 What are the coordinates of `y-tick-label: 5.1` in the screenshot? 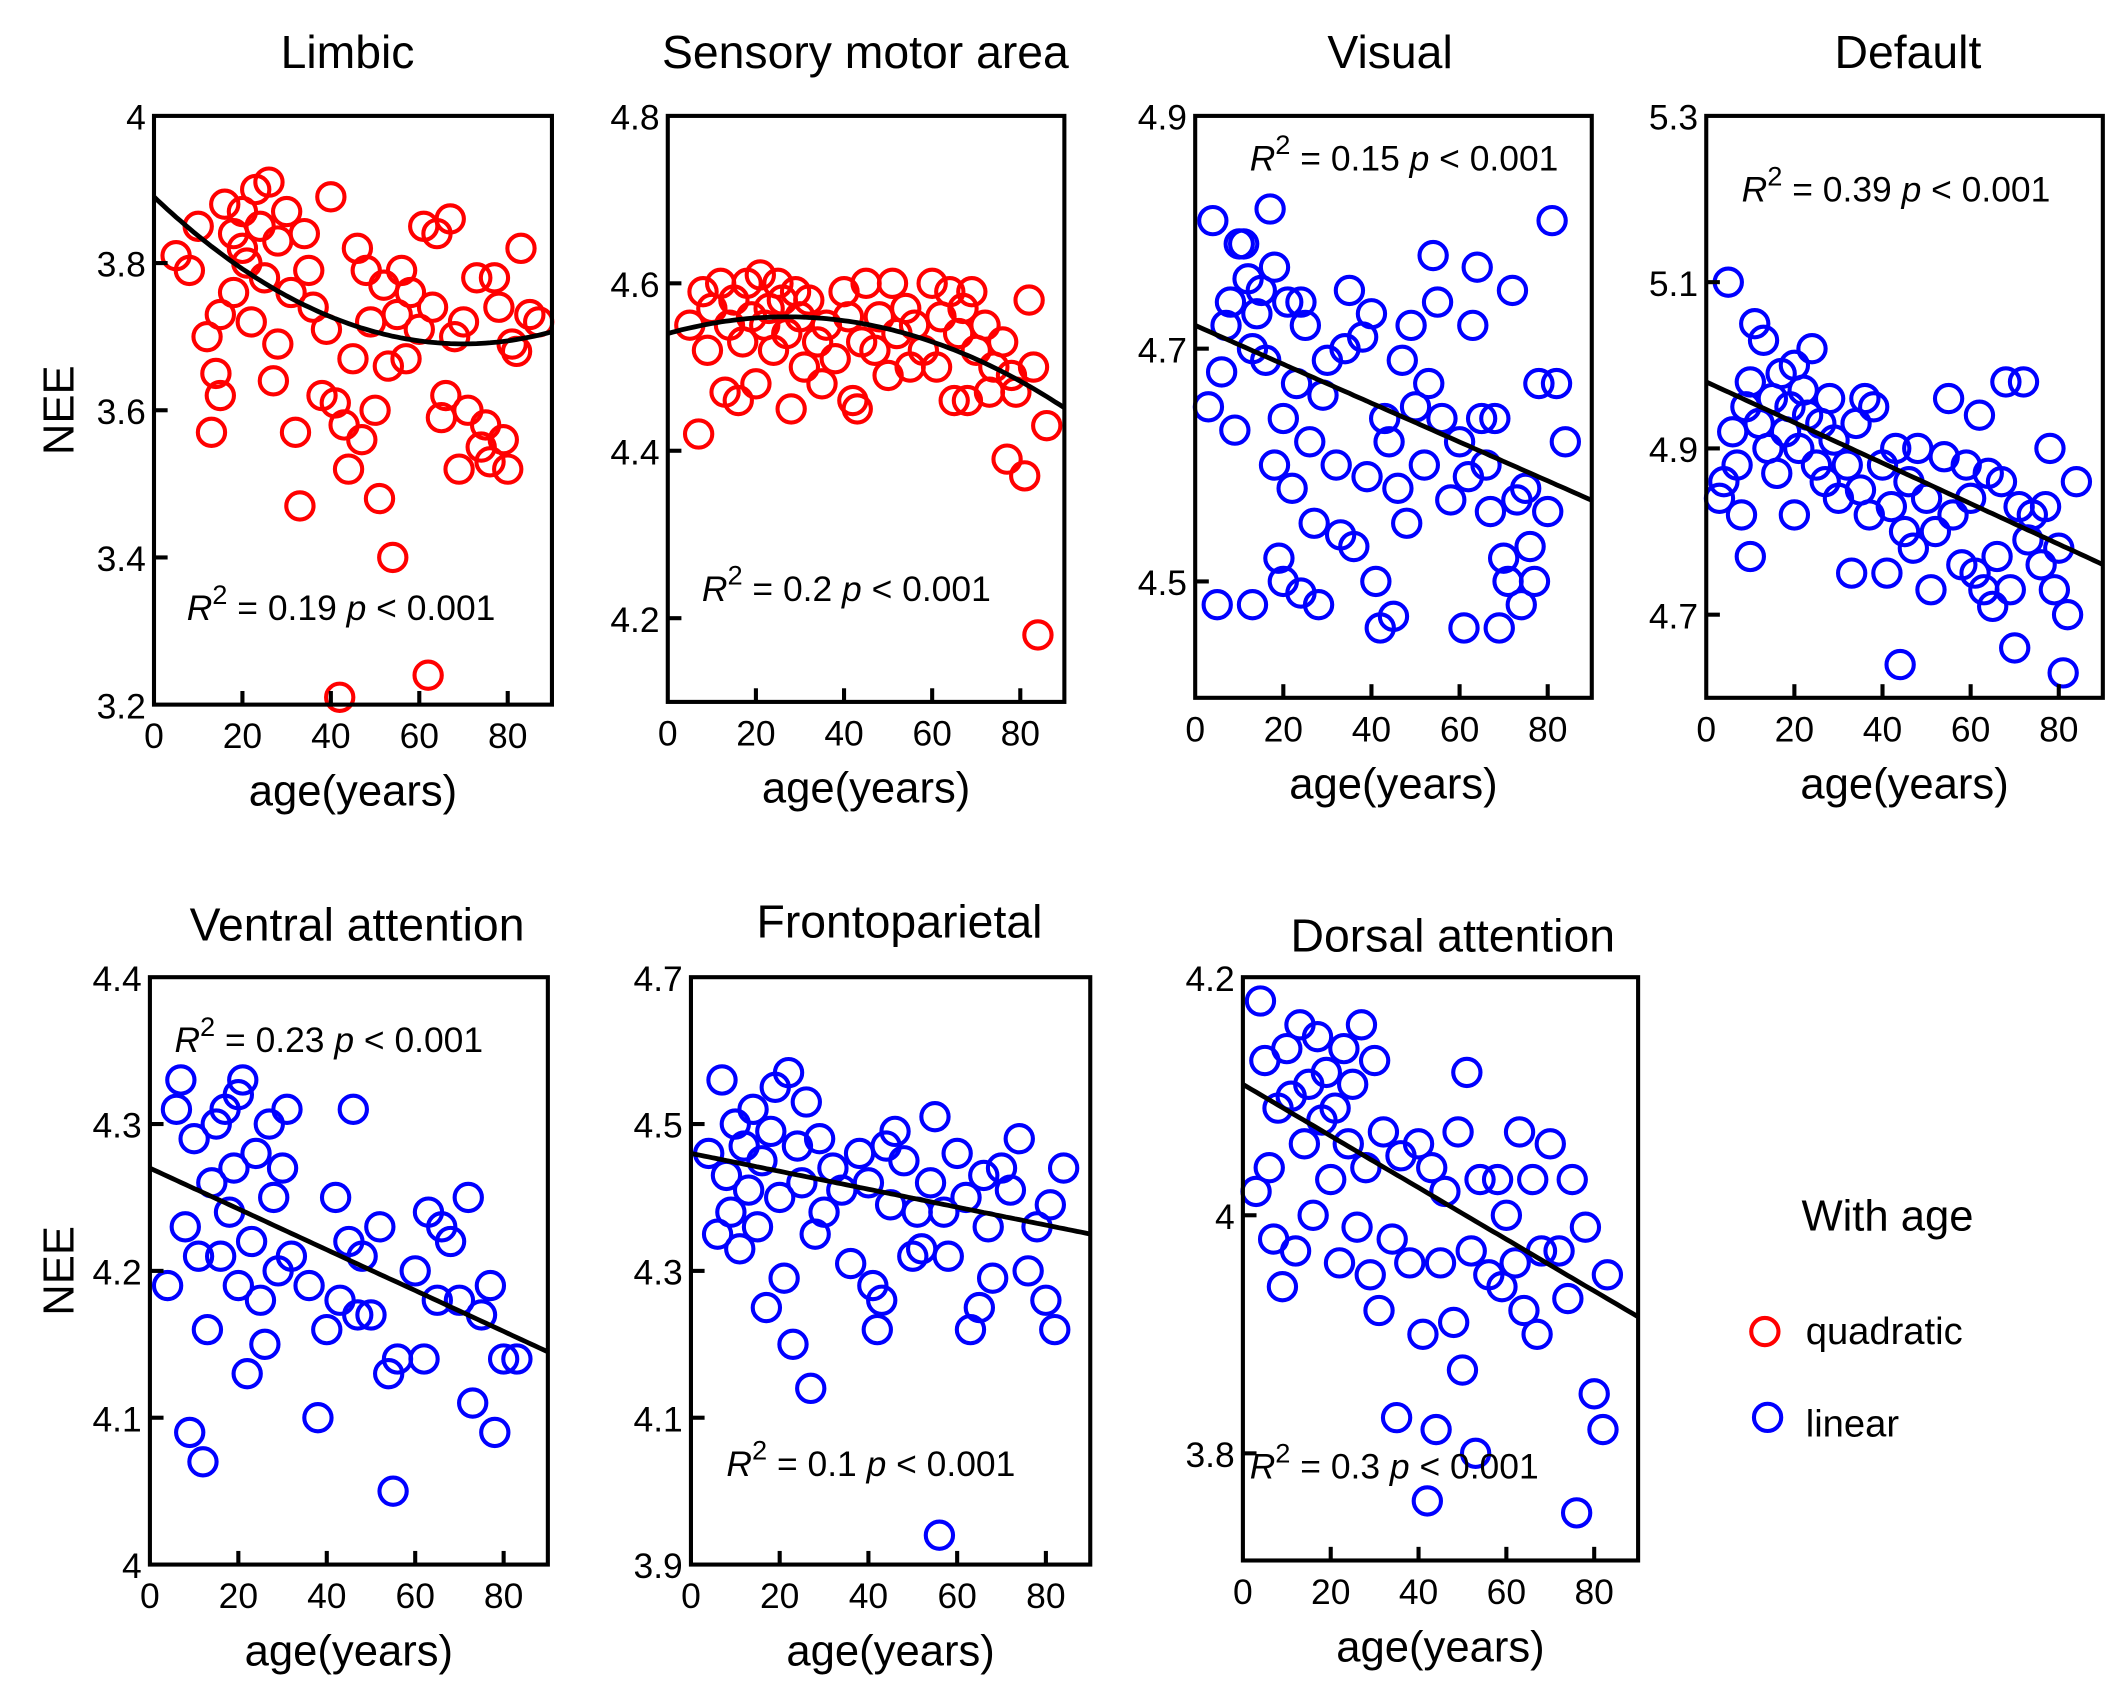 It's located at (1673, 284).